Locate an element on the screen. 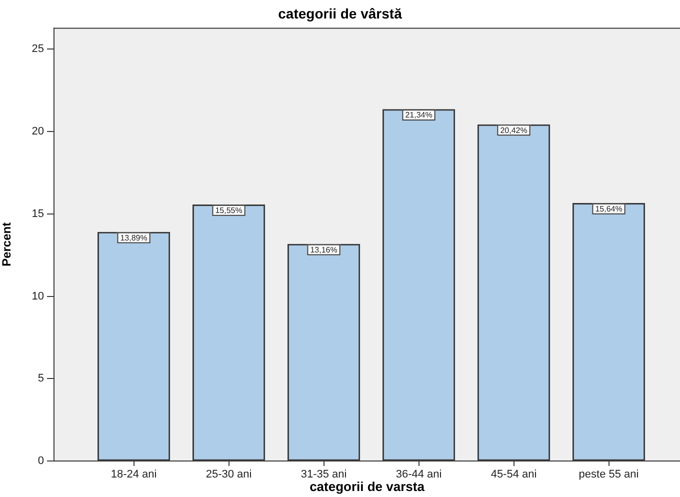 The height and width of the screenshot is (497, 680). y-tick-label: 15 is located at coordinates (38, 214).